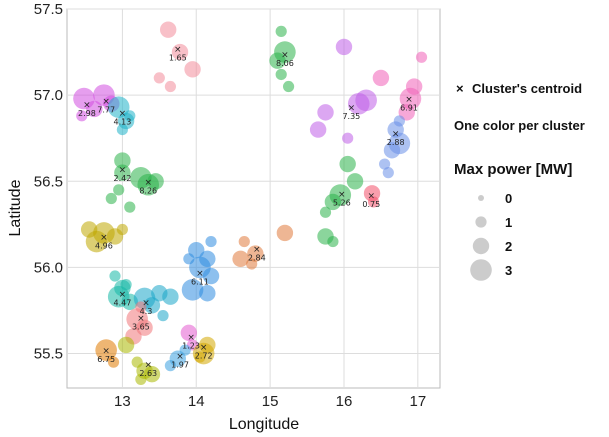 The height and width of the screenshot is (437, 609). What do you see at coordinates (344, 401) in the screenshot?
I see `x-tick-label: 16` at bounding box center [344, 401].